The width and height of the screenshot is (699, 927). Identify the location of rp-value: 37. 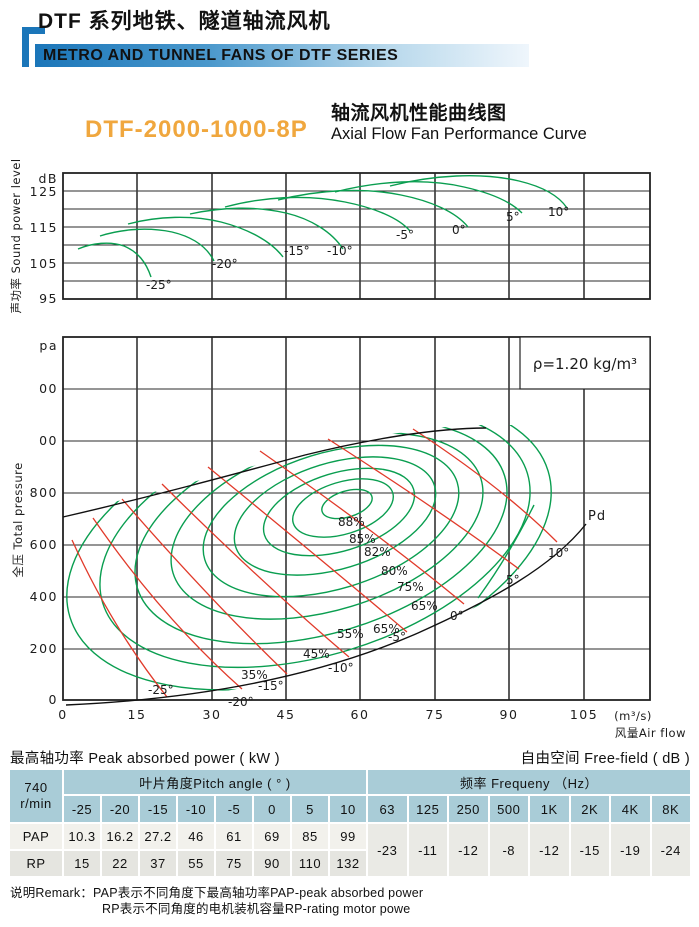
(158, 863).